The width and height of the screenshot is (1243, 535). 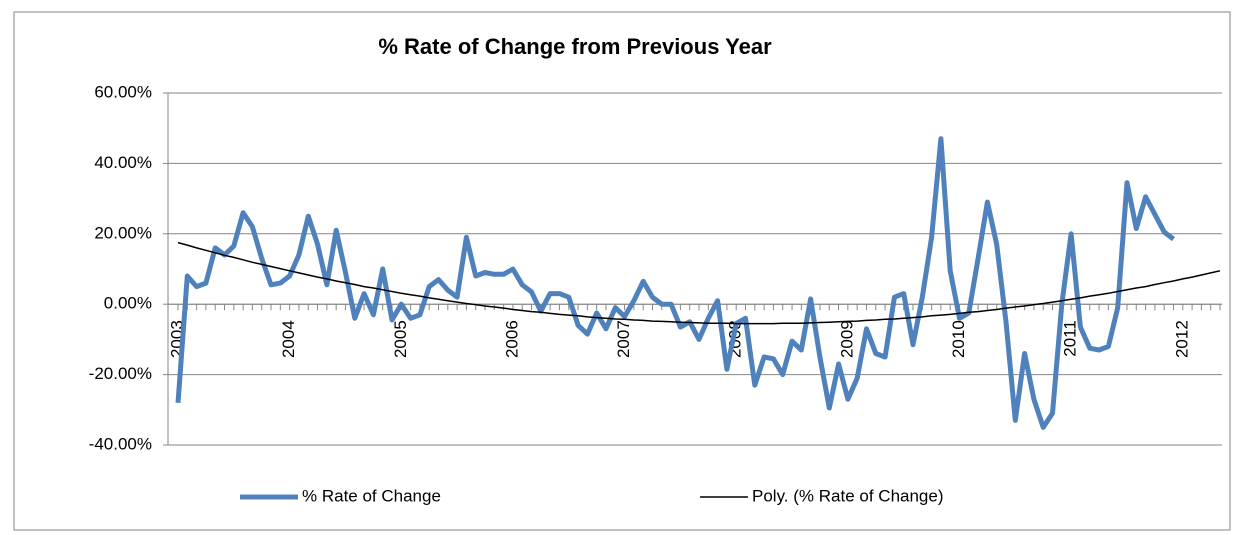 I want to click on x-tick-label: 2004, so click(x=288, y=339).